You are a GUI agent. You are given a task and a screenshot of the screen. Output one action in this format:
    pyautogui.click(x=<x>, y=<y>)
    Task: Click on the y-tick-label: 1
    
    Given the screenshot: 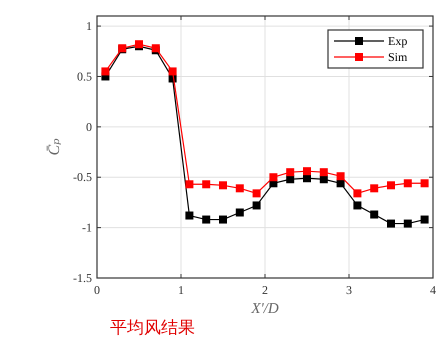 What is the action you would take?
    pyautogui.click(x=89, y=26)
    